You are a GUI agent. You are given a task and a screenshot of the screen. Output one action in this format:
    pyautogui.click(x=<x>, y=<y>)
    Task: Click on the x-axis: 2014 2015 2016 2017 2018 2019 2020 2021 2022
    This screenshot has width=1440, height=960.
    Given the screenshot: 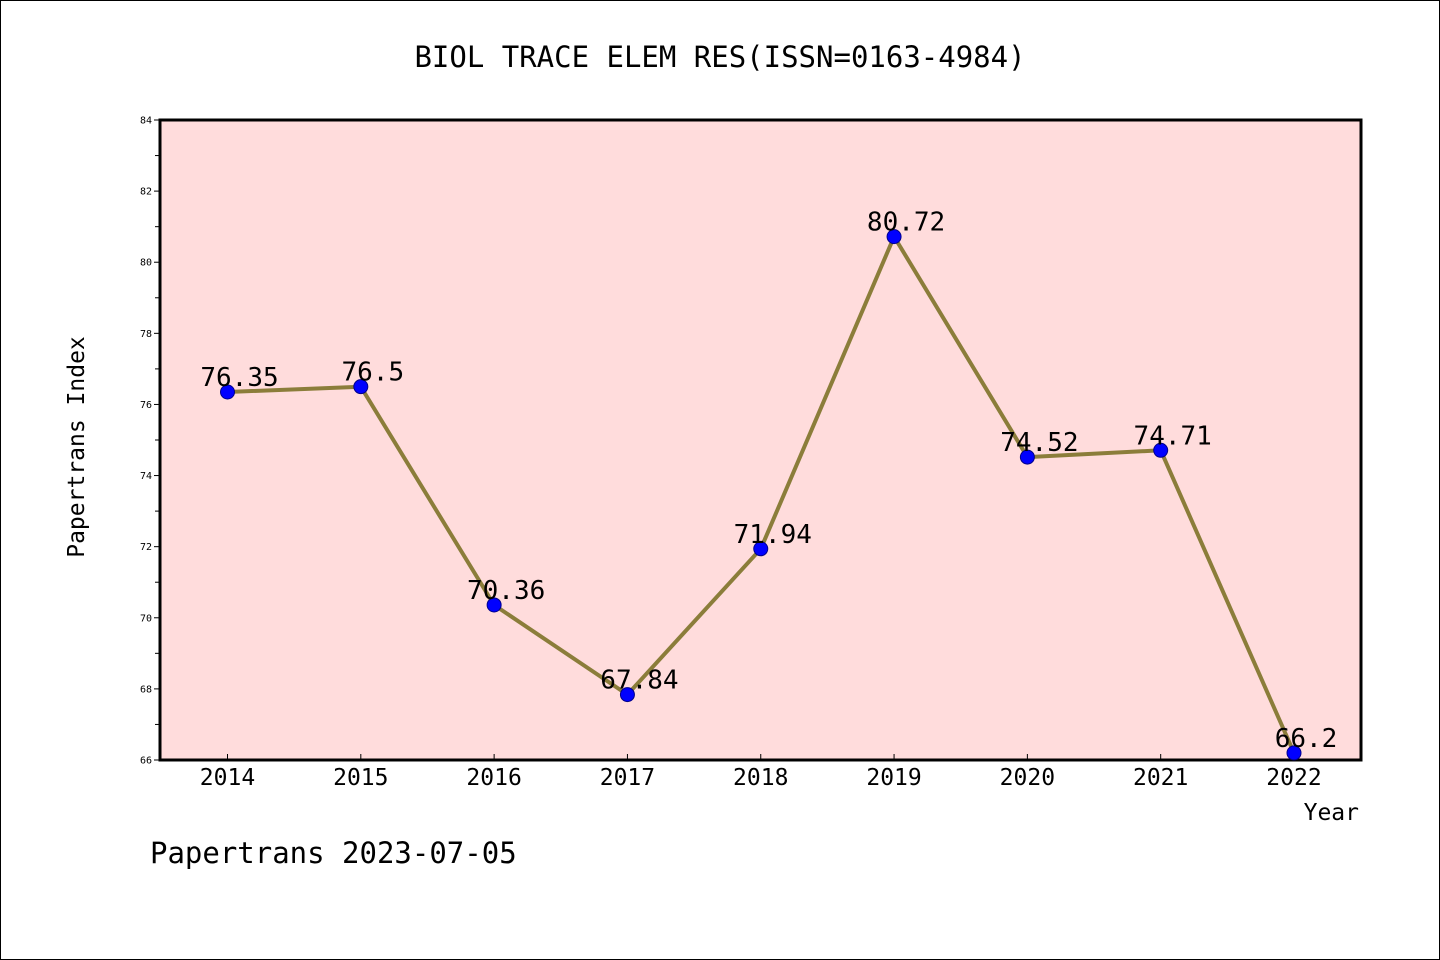 What is the action you would take?
    pyautogui.click(x=761, y=772)
    